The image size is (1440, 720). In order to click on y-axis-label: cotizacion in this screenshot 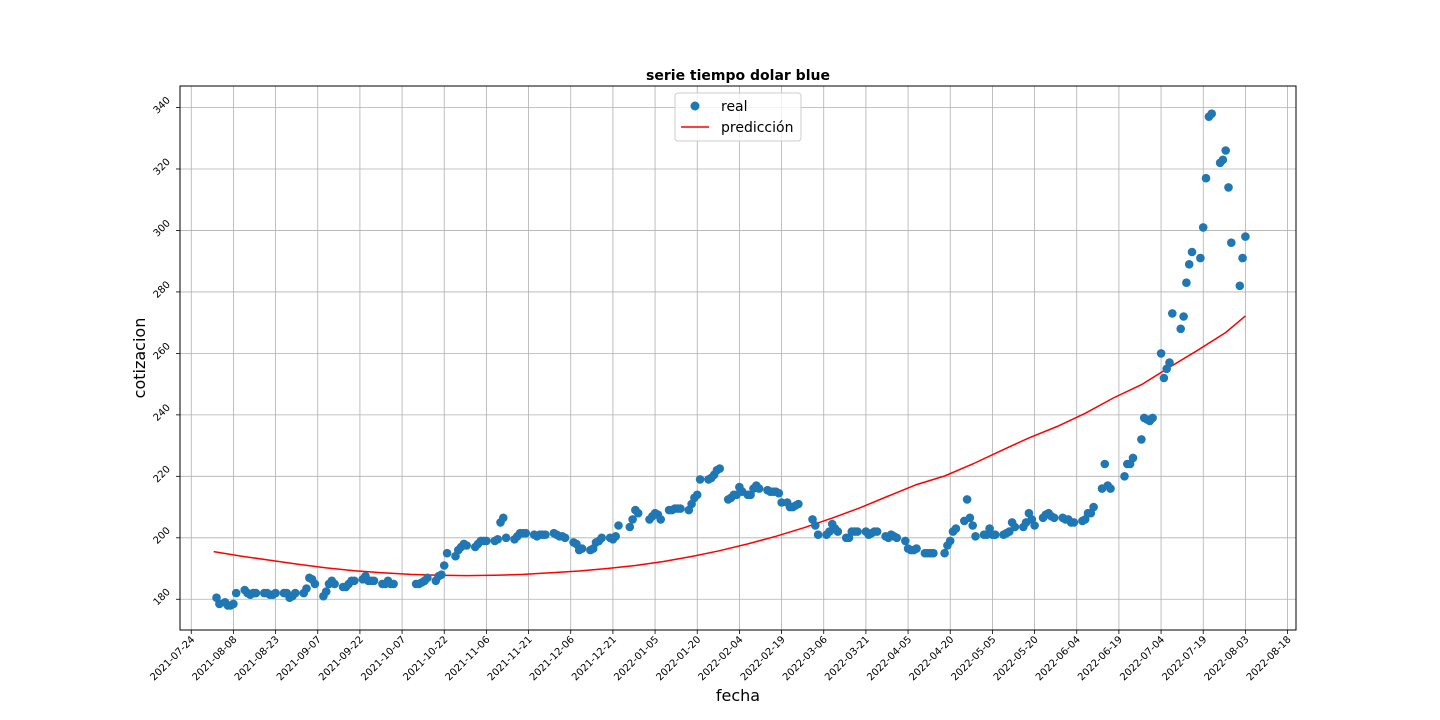, I will do `click(139, 358)`.